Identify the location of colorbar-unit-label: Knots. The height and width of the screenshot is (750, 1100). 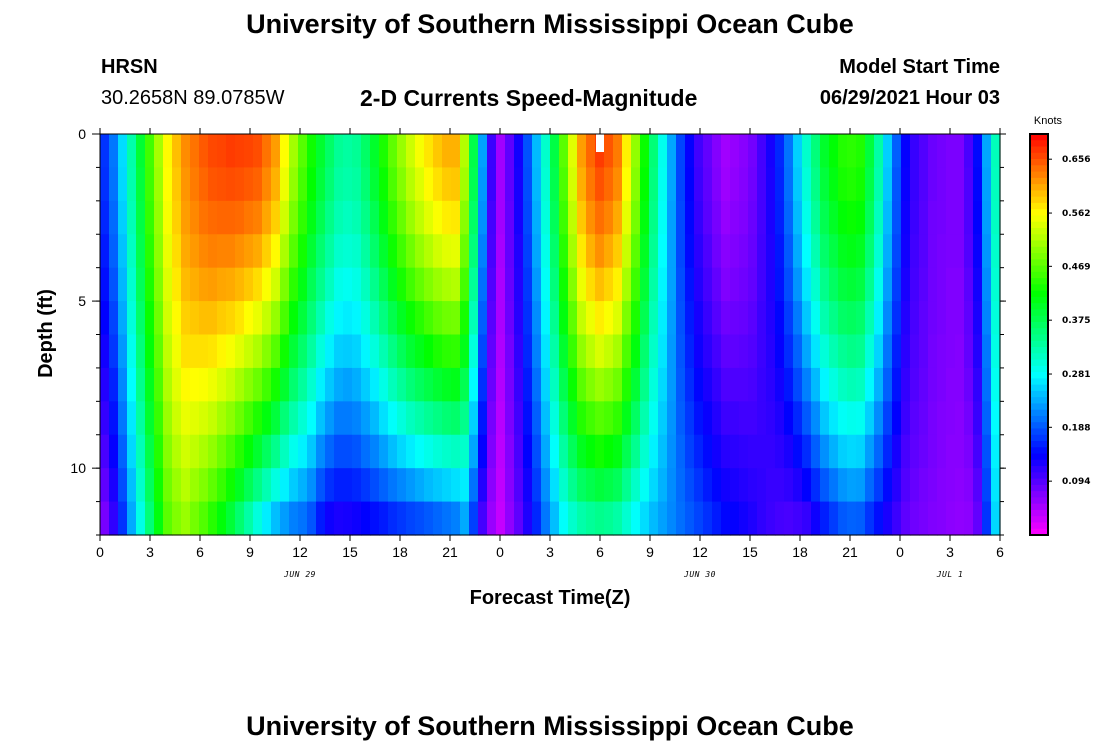
(1048, 121).